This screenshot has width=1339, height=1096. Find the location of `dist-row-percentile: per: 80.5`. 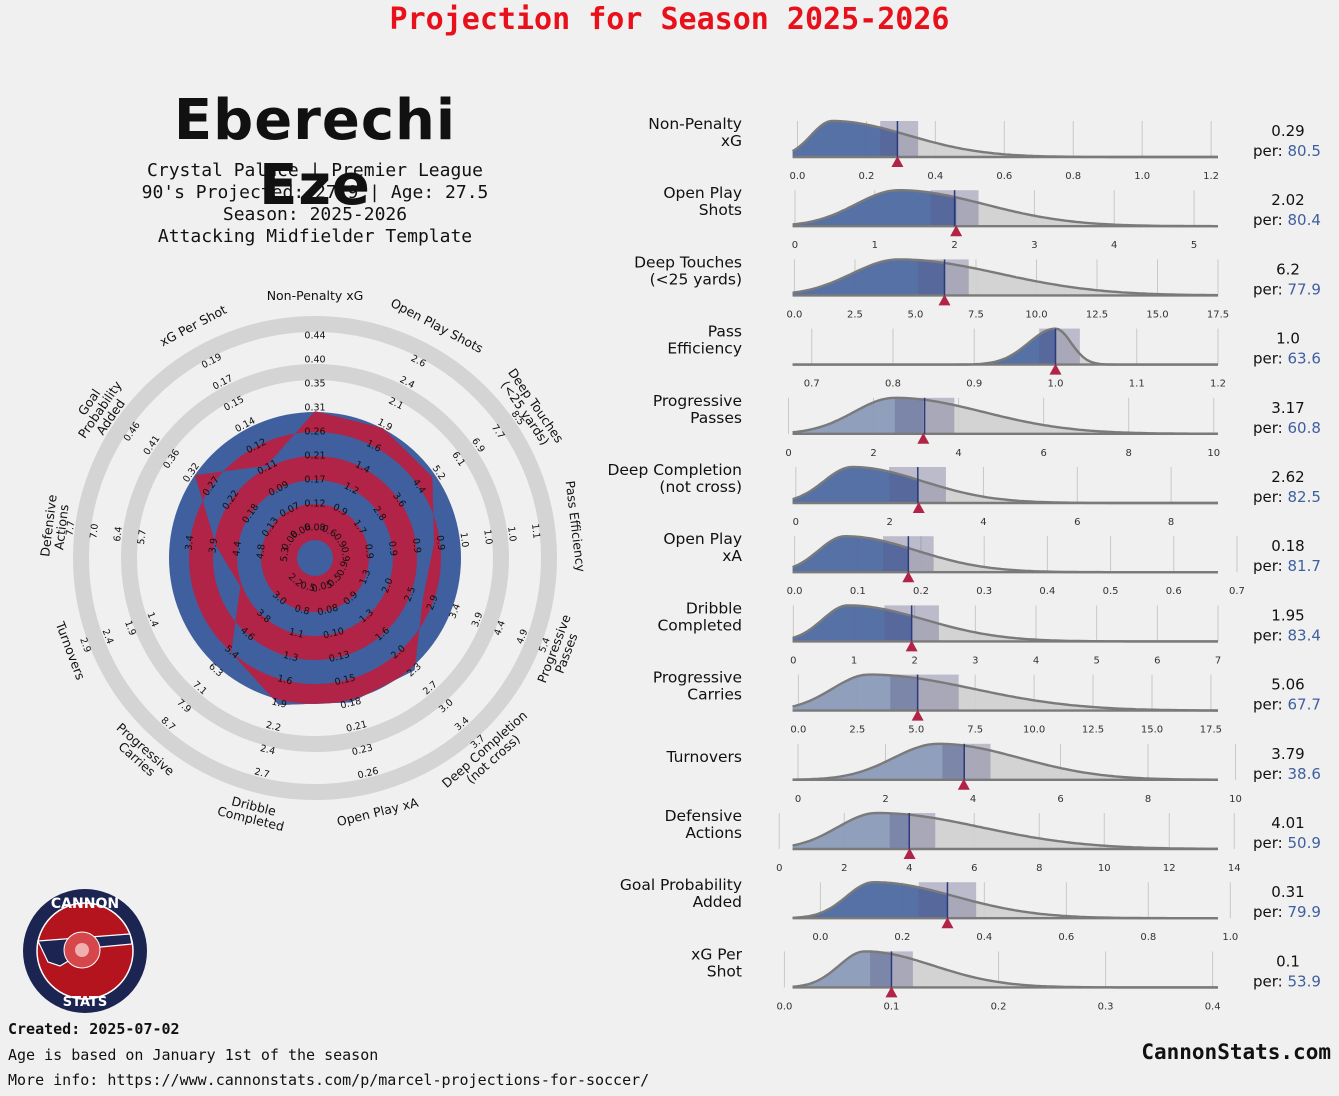

dist-row-percentile: per: 80.5 is located at coordinates (1287, 151).